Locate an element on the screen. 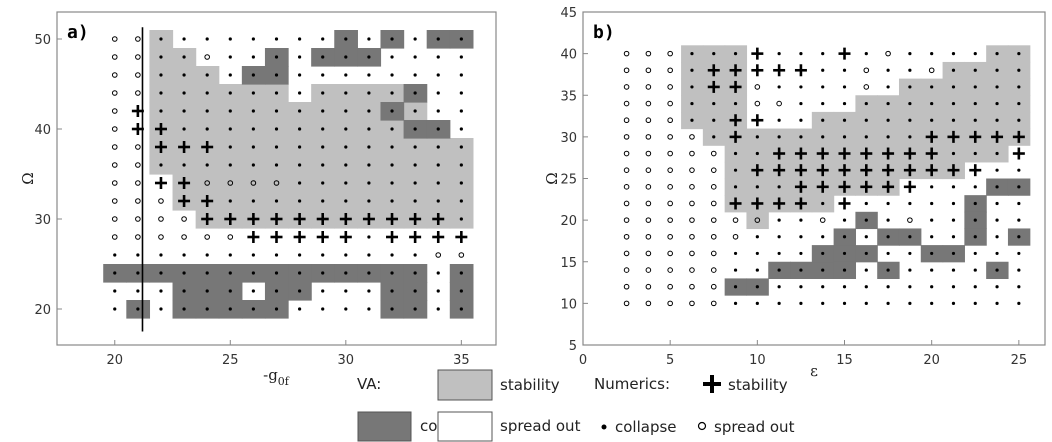 The height and width of the screenshot is (442, 1052). x-axis-label-base: -g is located at coordinates (270, 375).